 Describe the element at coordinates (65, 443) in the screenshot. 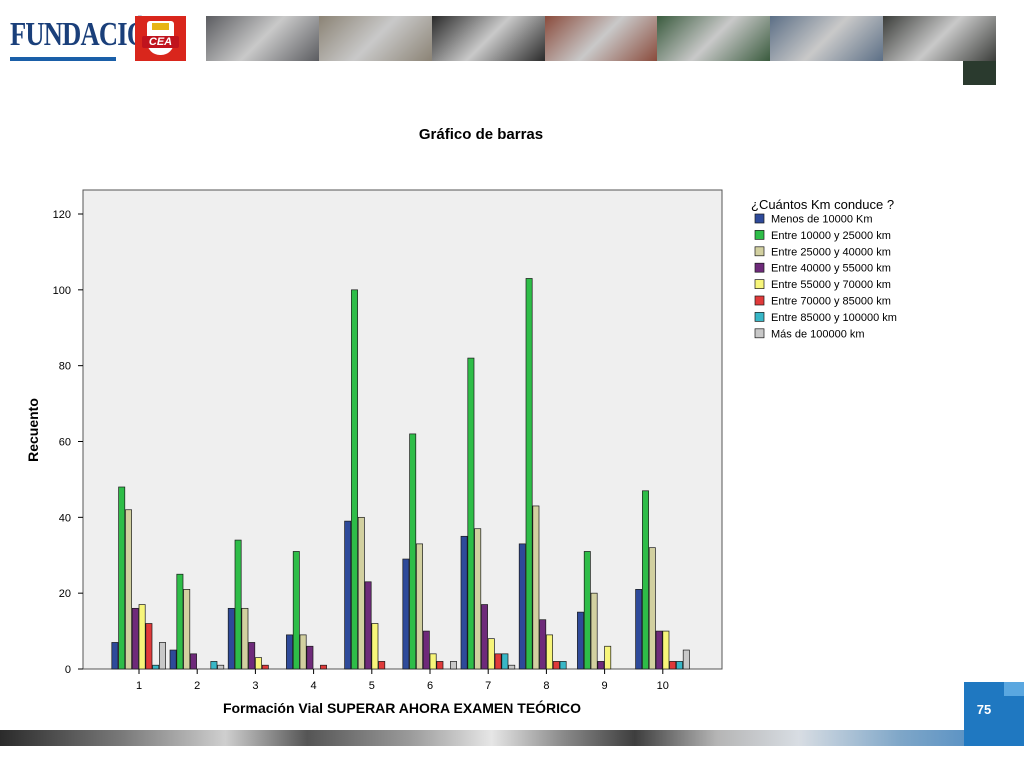

I see `y-tick-label: 60` at that location.